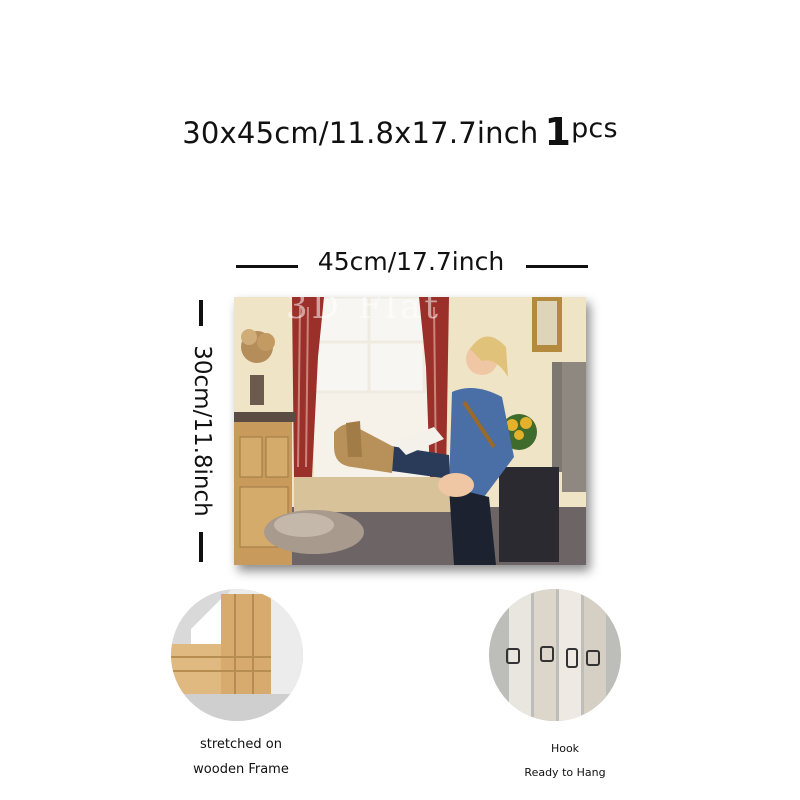 The image size is (800, 800). I want to click on height-label: 30cm/11.8inch, so click(202, 431).